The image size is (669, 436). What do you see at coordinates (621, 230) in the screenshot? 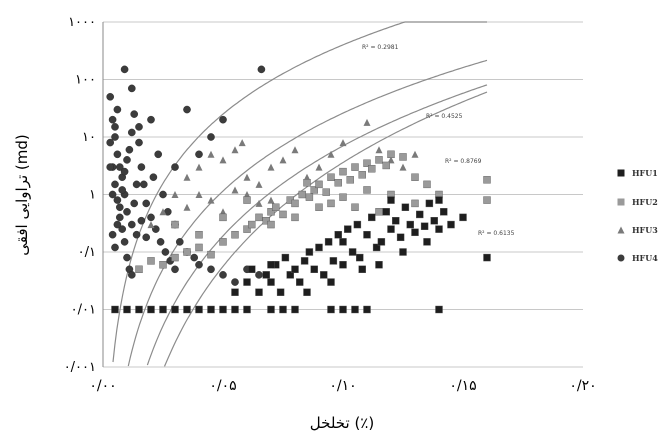
I see `legend-marker-hfu3` at bounding box center [621, 230].